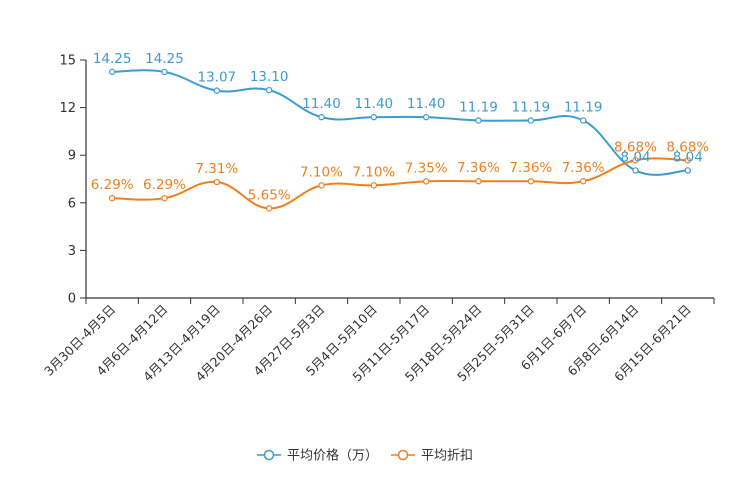  What do you see at coordinates (67, 108) in the screenshot?
I see `y-tick-label: 12` at bounding box center [67, 108].